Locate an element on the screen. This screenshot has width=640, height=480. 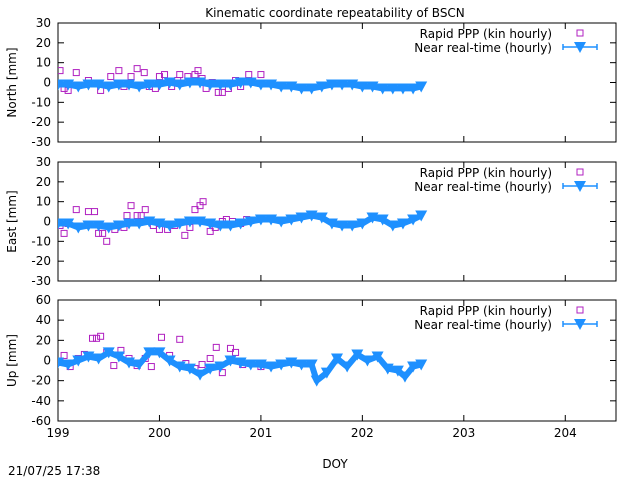
plot-area is located at coordinates (243, 359).